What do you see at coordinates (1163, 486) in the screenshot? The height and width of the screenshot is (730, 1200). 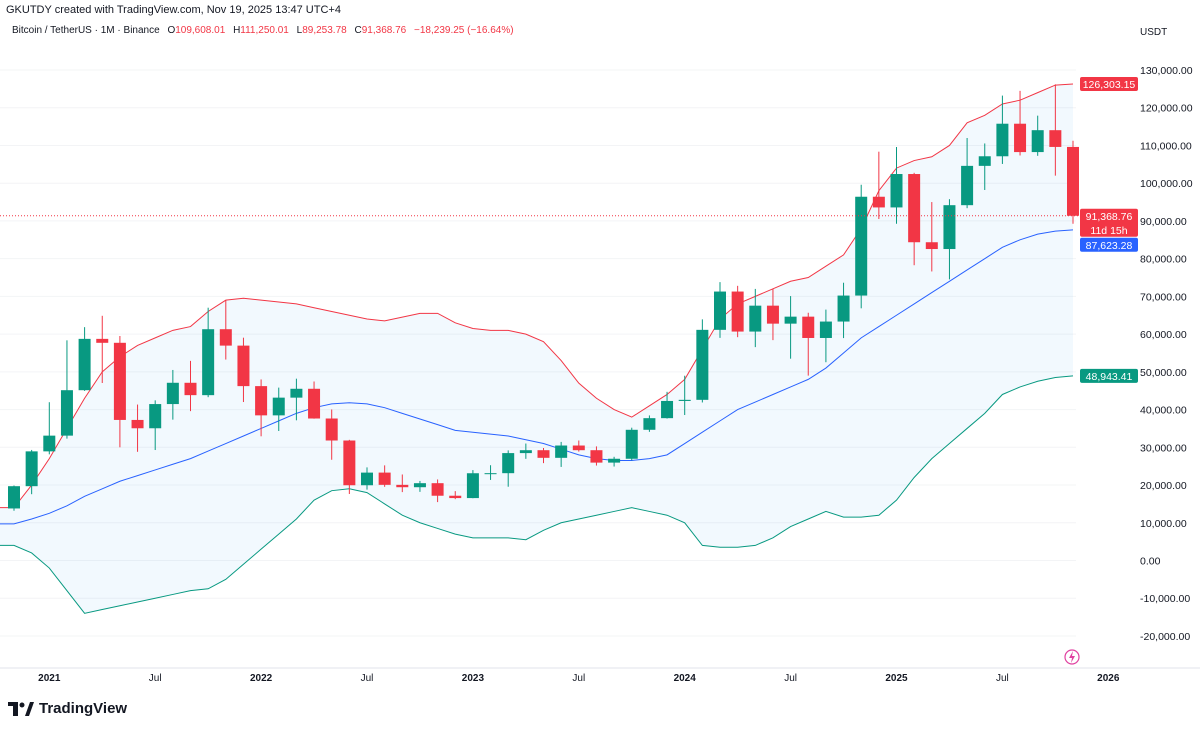 I see `y-tick-label: 20,000.00` at bounding box center [1163, 486].